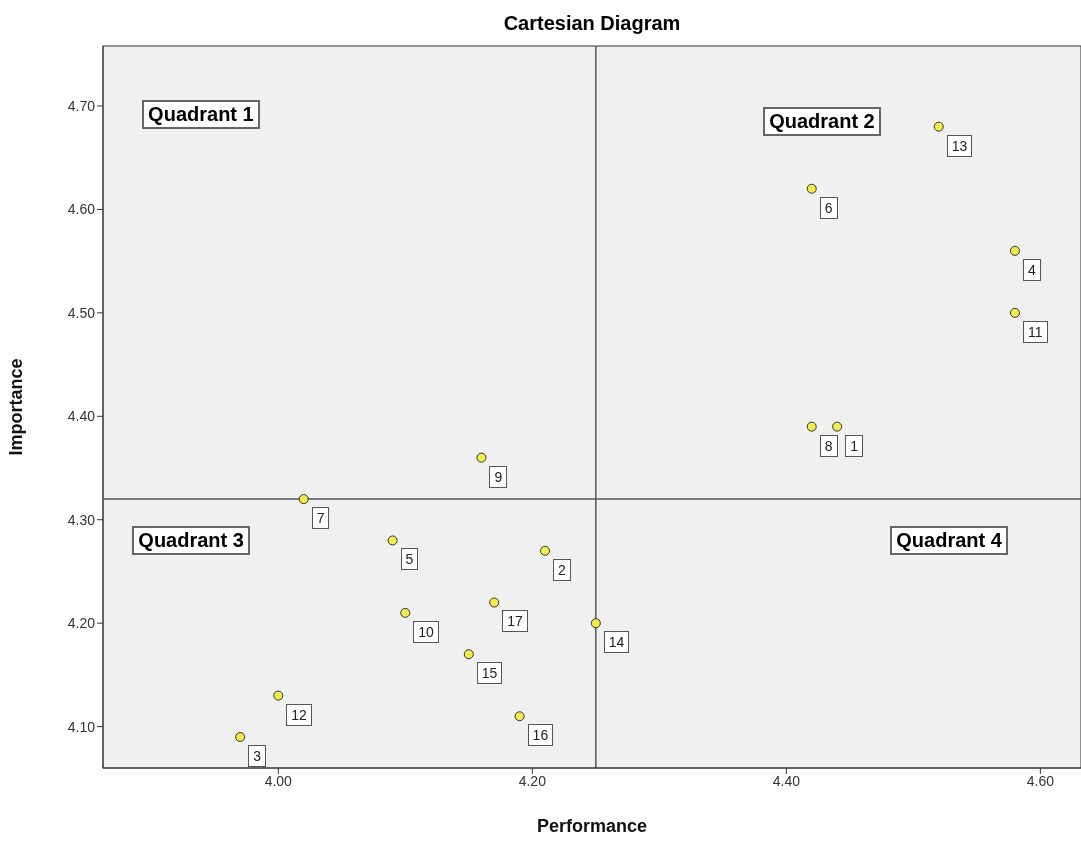 This screenshot has width=1081, height=855. I want to click on annotation: Quadrant 3, so click(191, 541).